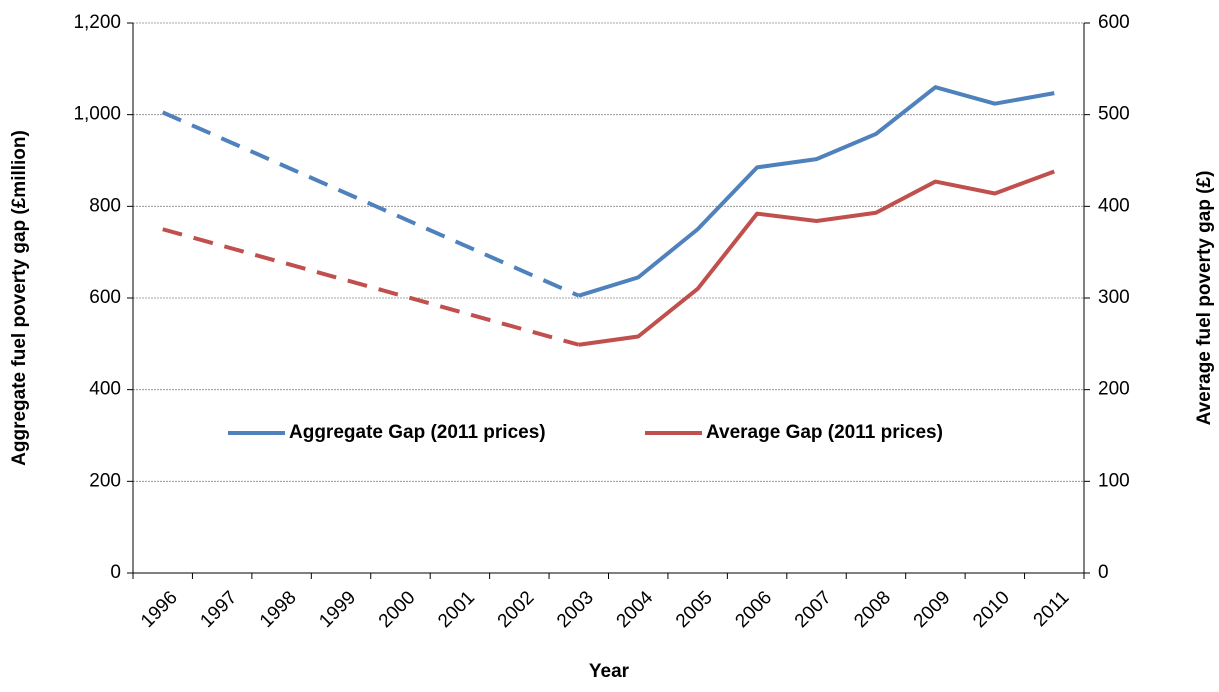 This screenshot has height=692, width=1219. Describe the element at coordinates (105, 205) in the screenshot. I see `y-tick-label: 800` at that location.